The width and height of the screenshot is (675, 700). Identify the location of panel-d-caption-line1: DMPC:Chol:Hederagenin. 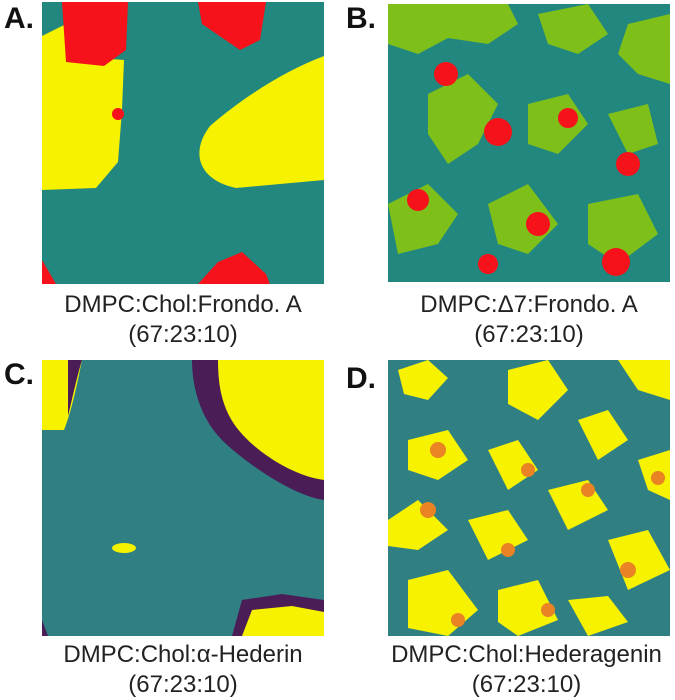
(526, 654).